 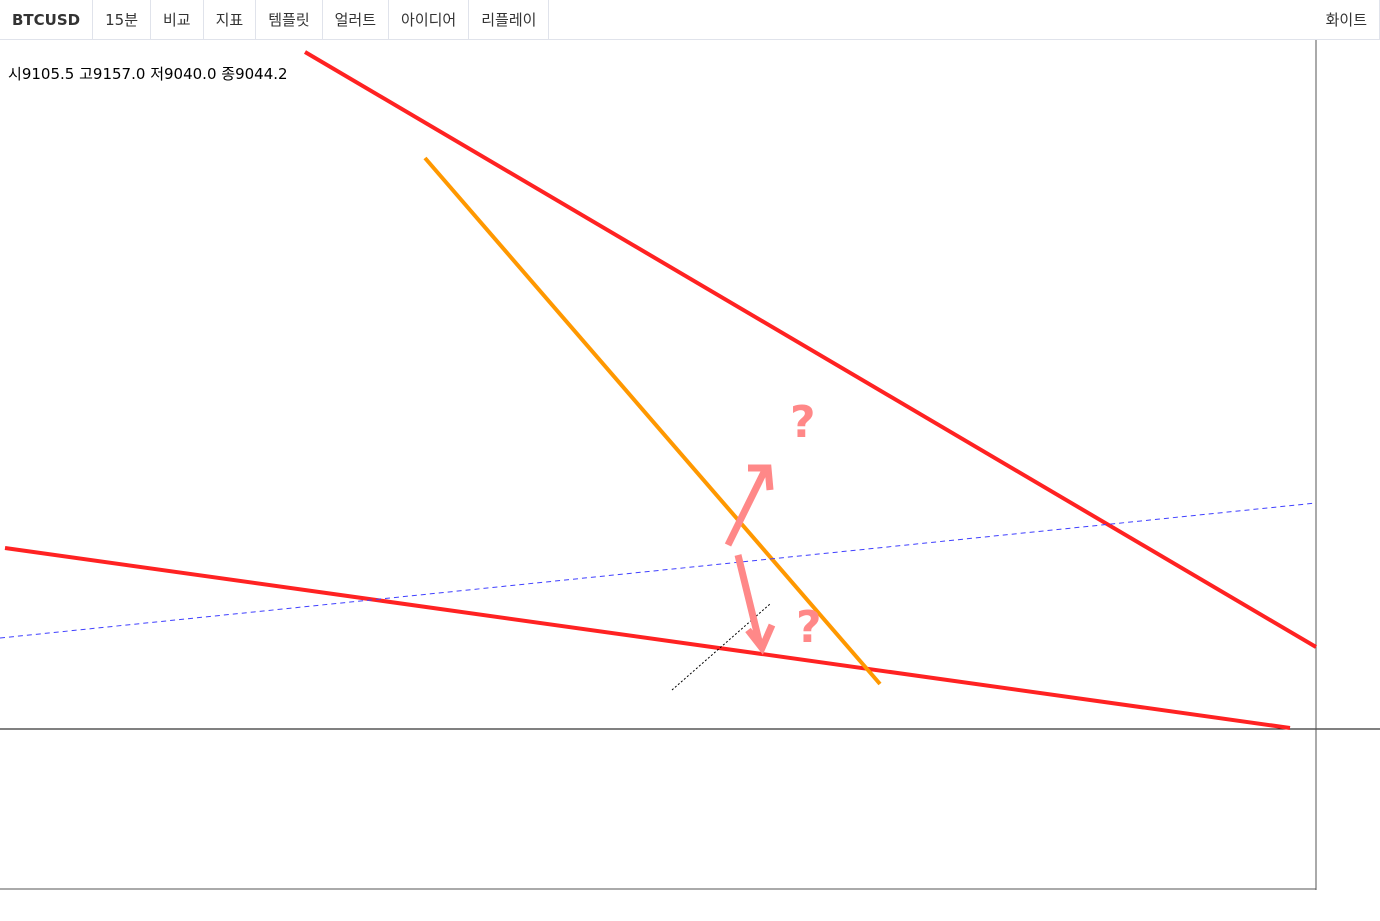 What do you see at coordinates (15, 74) in the screenshot?
I see `ohlc-label: 시` at bounding box center [15, 74].